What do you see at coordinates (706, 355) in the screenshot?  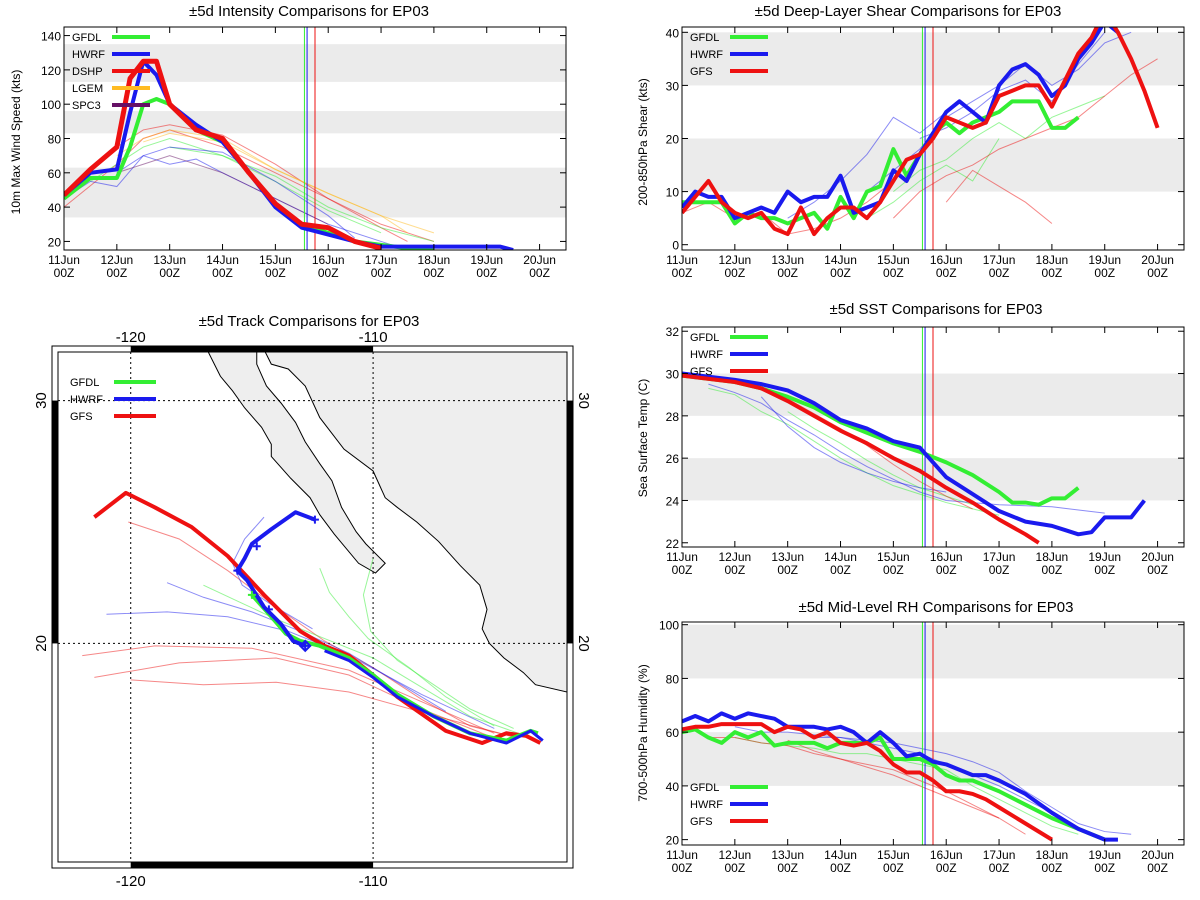 I see `sst-legend-label-hwrf: HWRF` at bounding box center [706, 355].